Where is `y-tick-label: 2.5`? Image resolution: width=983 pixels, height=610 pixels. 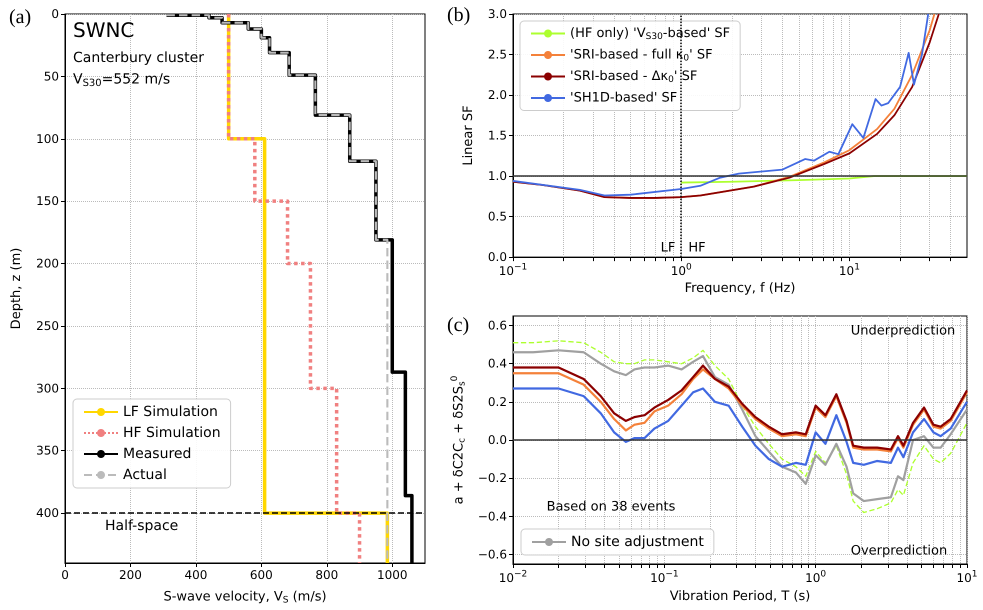 y-tick-label: 2.5 is located at coordinates (497, 55).